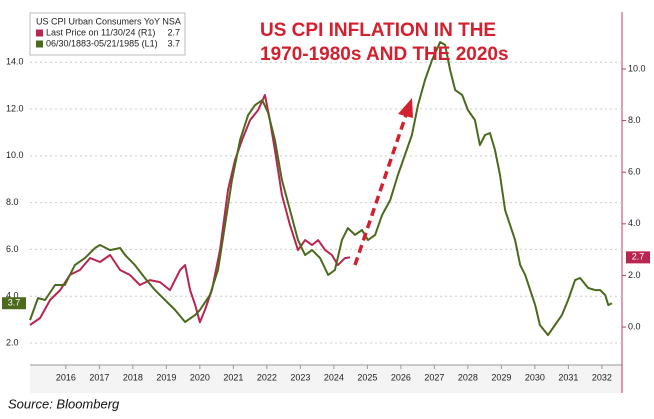  Describe the element at coordinates (380, 190) in the screenshot. I see `arrow-shaft` at that location.